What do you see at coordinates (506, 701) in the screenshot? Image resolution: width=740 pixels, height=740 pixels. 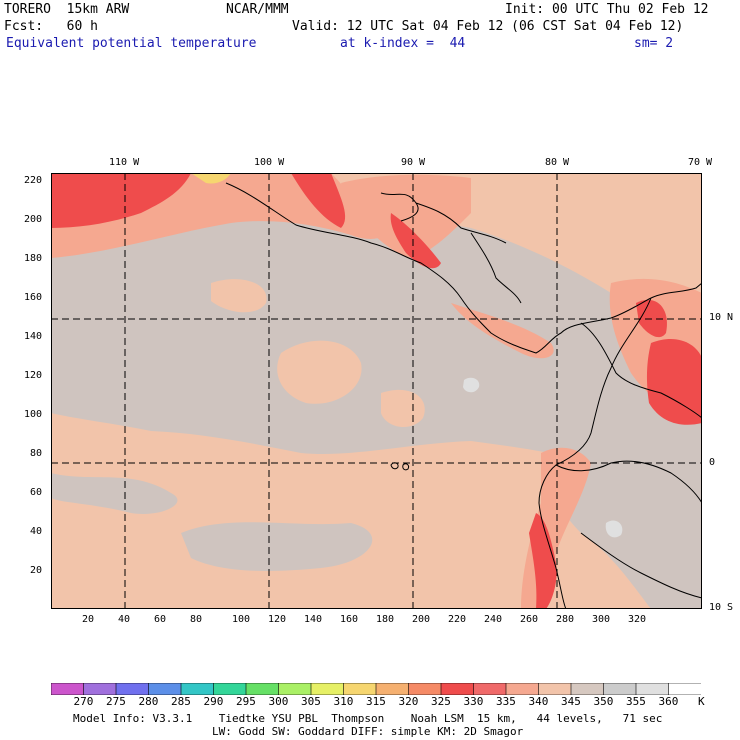 I see `colorbar-level-label: 335` at bounding box center [506, 701].